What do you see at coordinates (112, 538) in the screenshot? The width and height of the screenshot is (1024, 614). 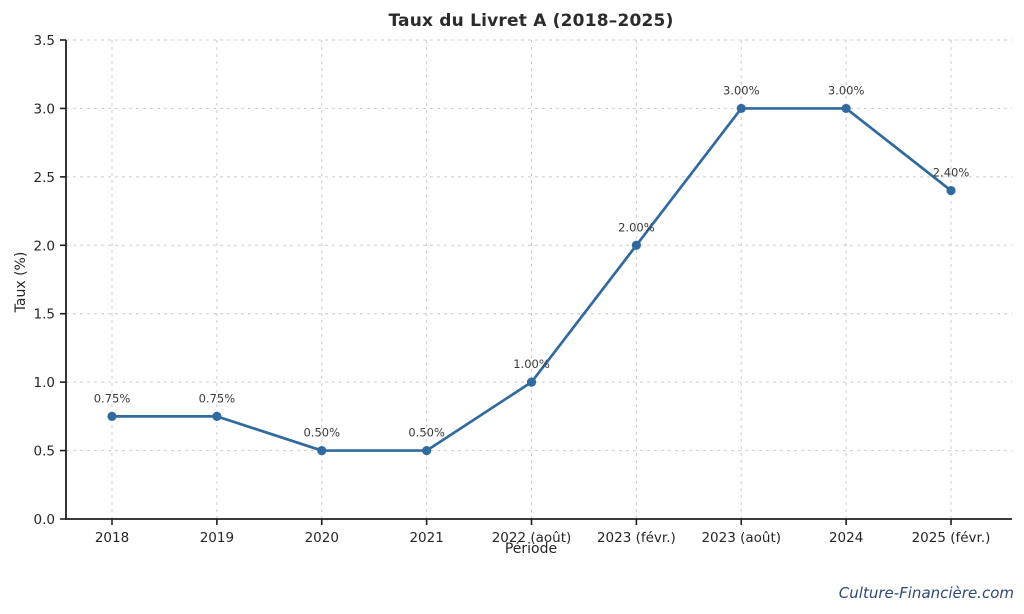 I see `x-tick-label: 2018` at bounding box center [112, 538].